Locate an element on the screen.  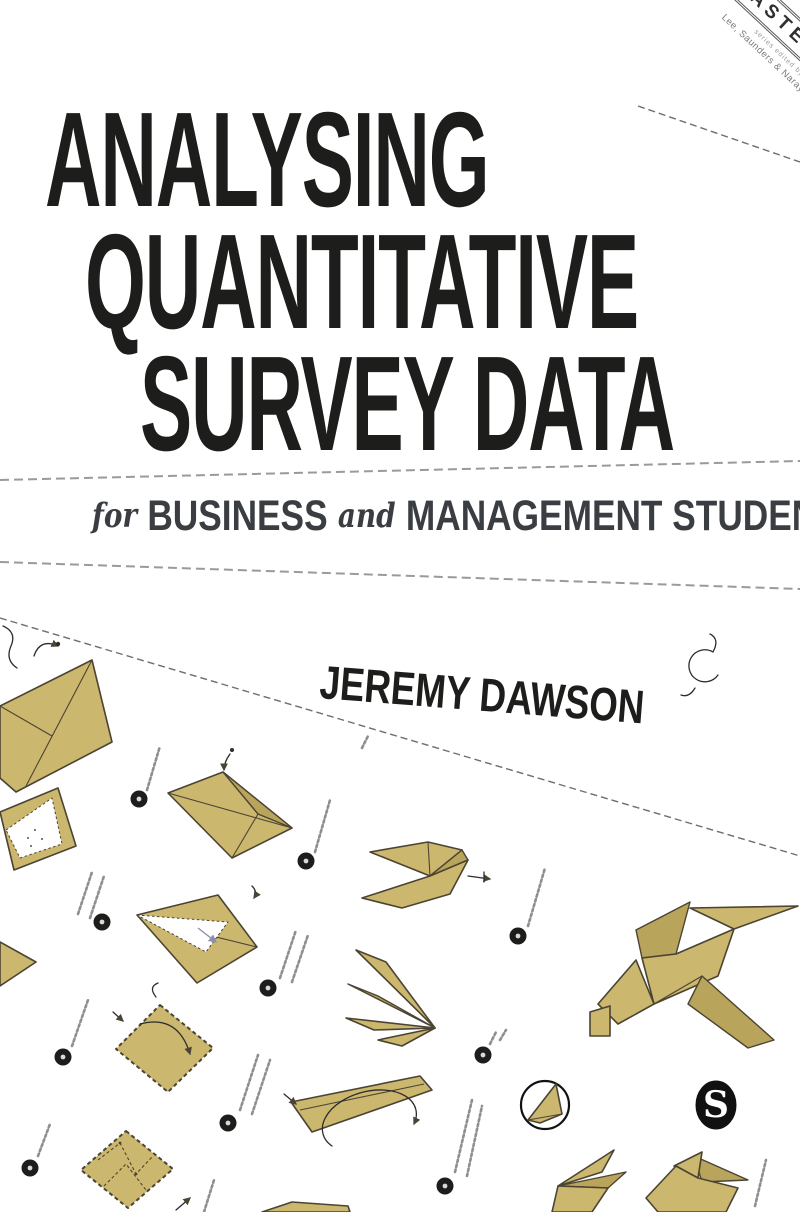
fold-rule-bottom is located at coordinates (400, 575).